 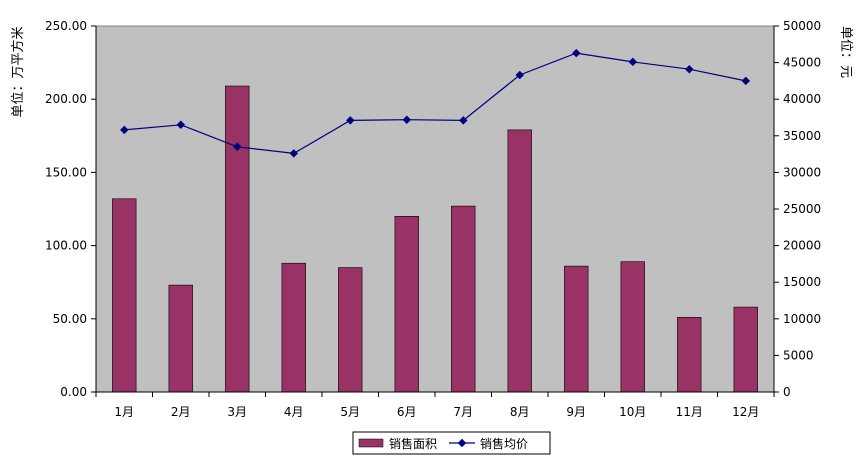 What do you see at coordinates (802, 26) in the screenshot?
I see `right-tick-label: 50000` at bounding box center [802, 26].